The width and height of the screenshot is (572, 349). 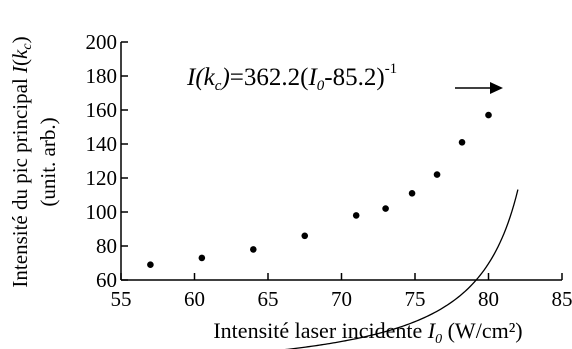 What do you see at coordinates (102, 110) in the screenshot?
I see `y-tick-label: 160` at bounding box center [102, 110].